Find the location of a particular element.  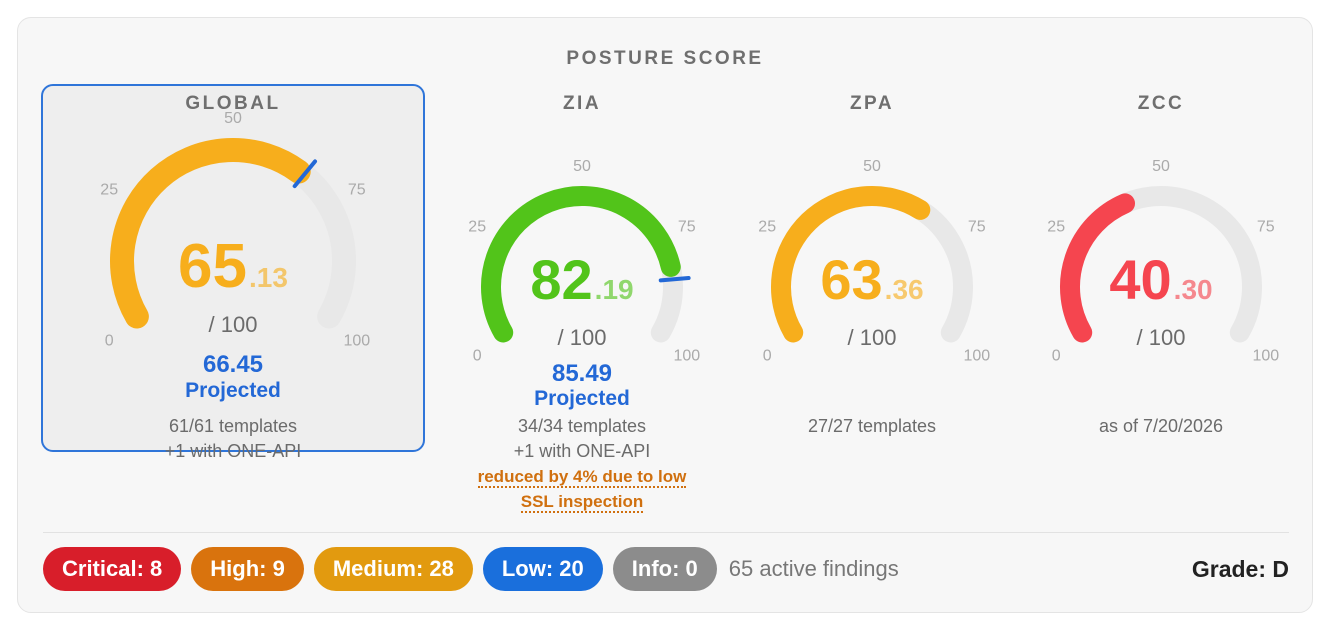

gauge-label: ZIA is located at coordinates (582, 103).